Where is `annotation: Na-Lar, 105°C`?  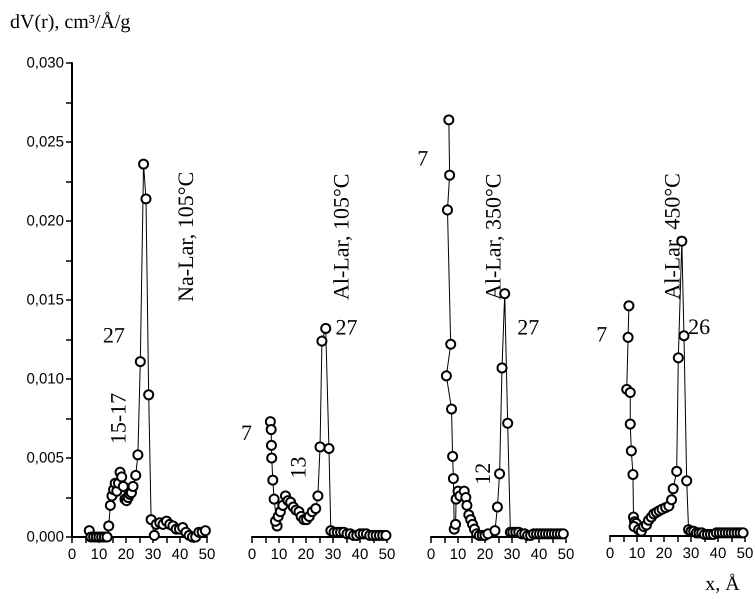
annotation: Na-Lar, 105°C is located at coordinates (185, 237).